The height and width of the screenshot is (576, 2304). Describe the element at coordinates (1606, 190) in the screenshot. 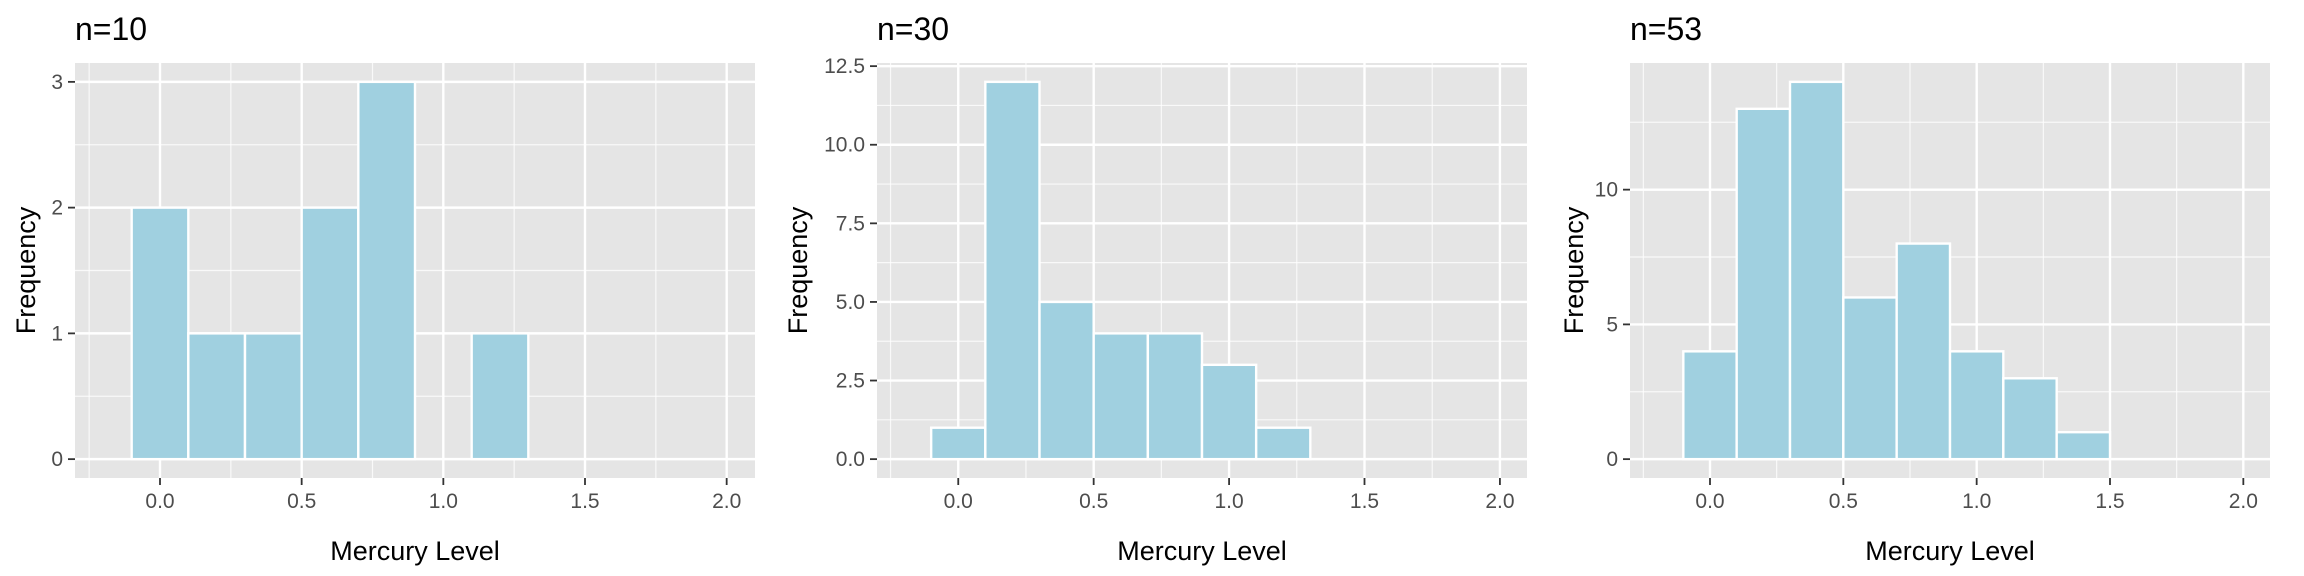

I see `y-tick-label: 10` at that location.